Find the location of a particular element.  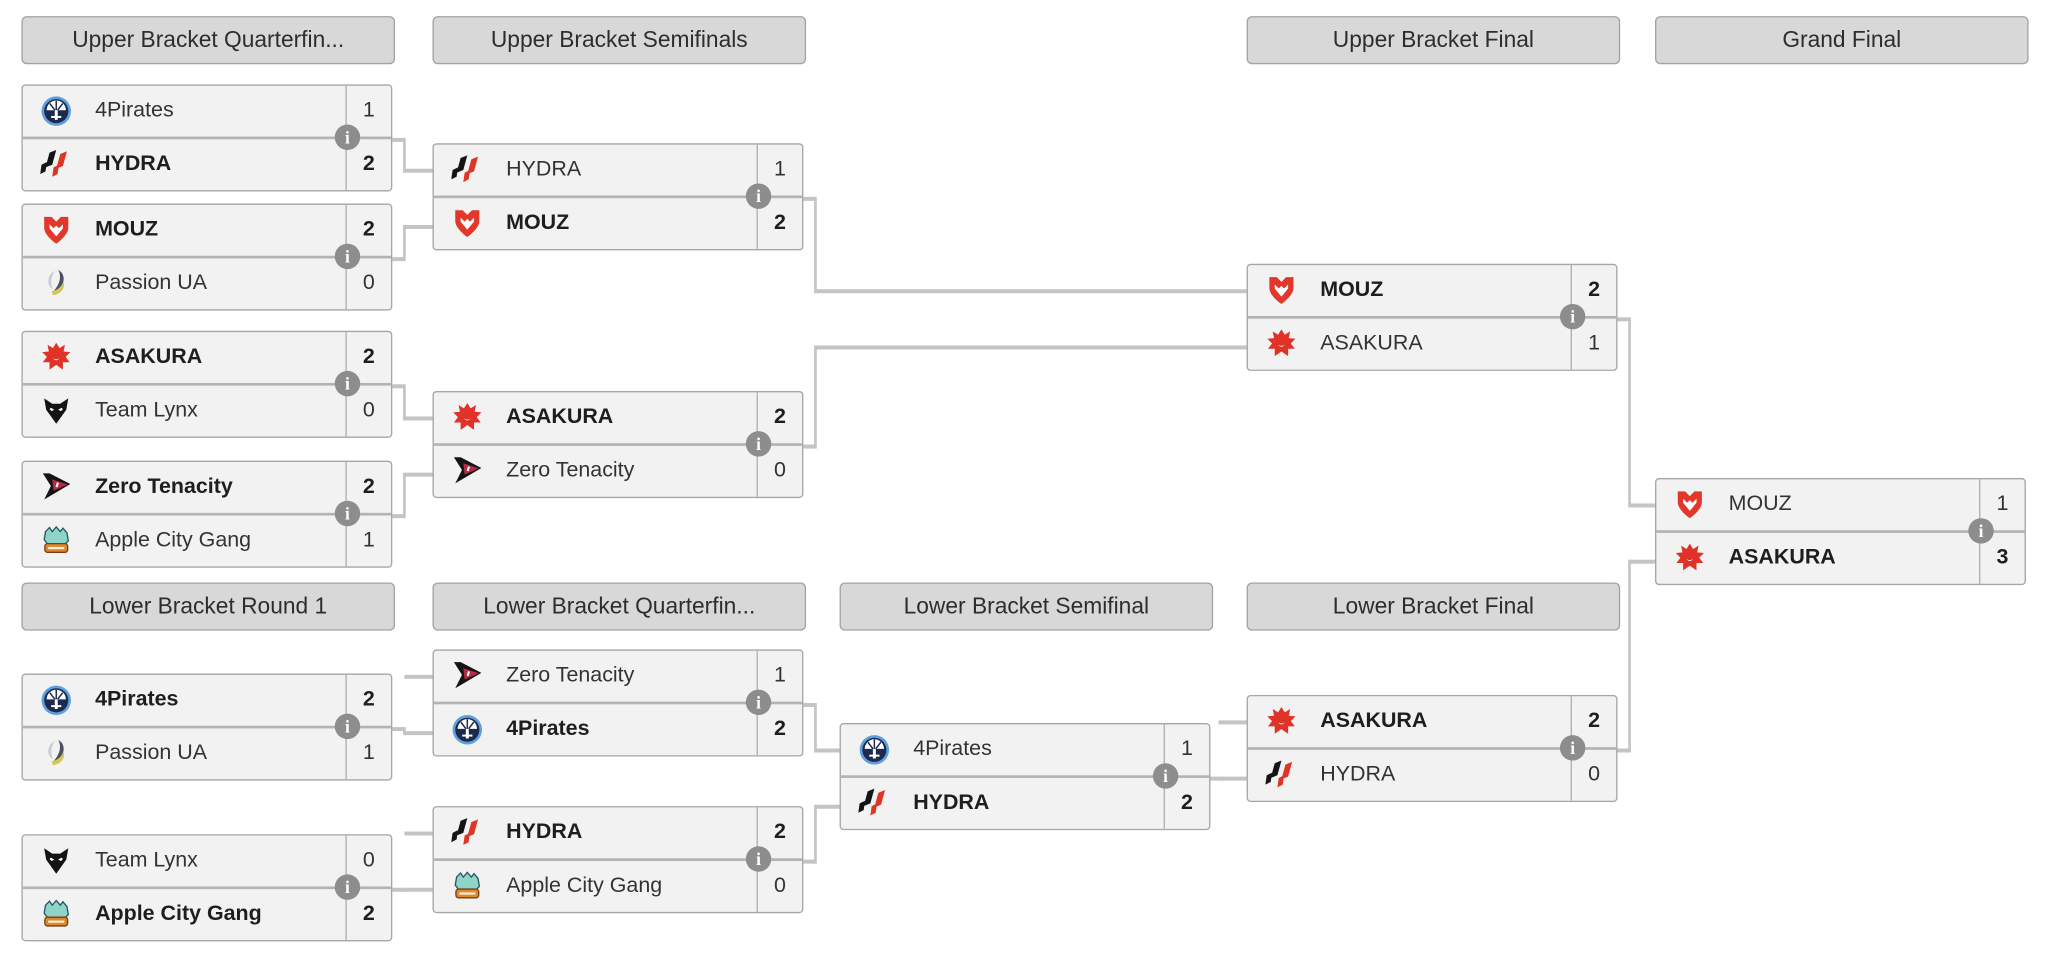

team-row-top: Team Lynx 0 is located at coordinates (207, 861).